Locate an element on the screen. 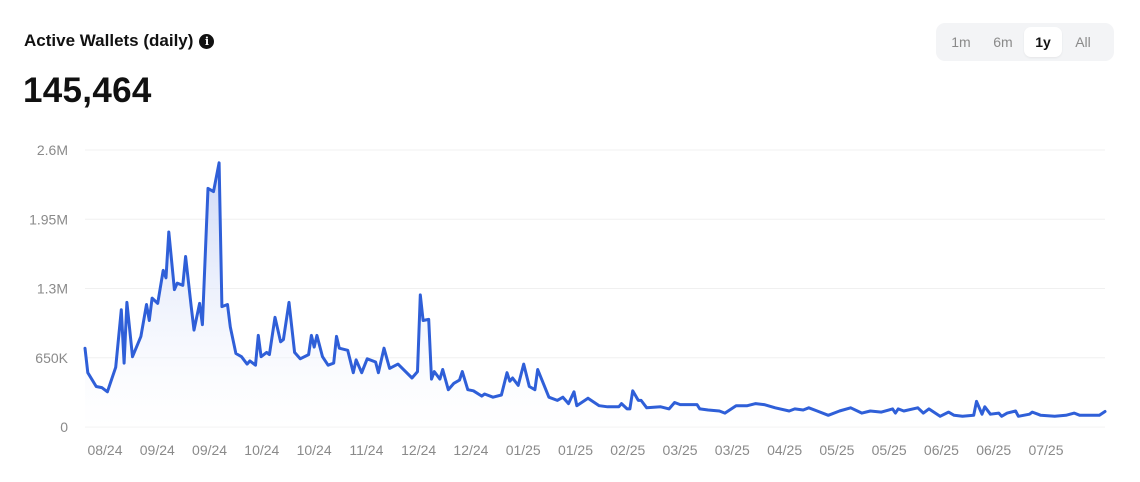 This screenshot has width=1140, height=482. x-tick-label: 01/25 is located at coordinates (575, 450).